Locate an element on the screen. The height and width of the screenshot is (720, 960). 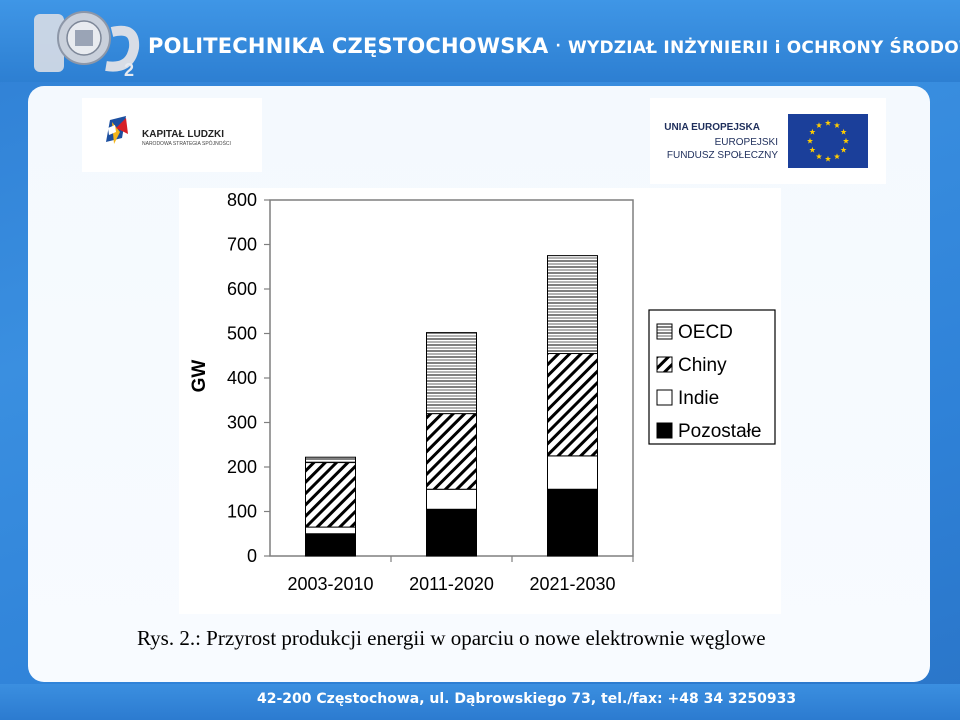
y-tick-label: 100 is located at coordinates (242, 512).